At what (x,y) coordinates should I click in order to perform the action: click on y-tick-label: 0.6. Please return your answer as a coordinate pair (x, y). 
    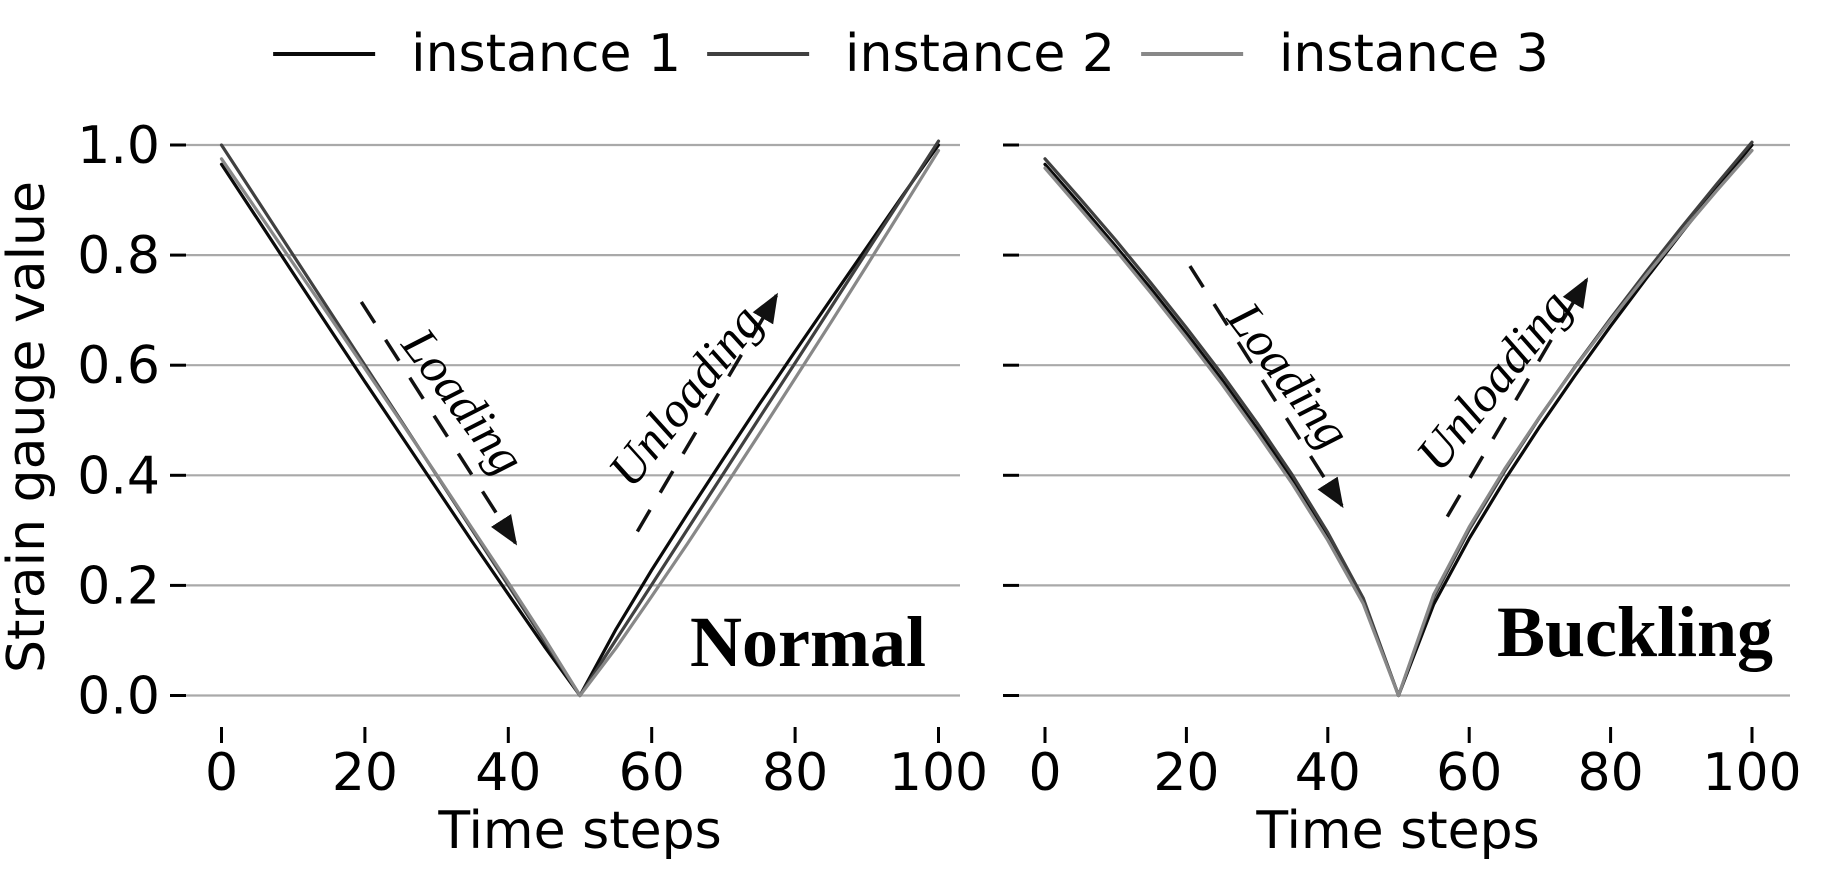
    Looking at the image, I should click on (118, 366).